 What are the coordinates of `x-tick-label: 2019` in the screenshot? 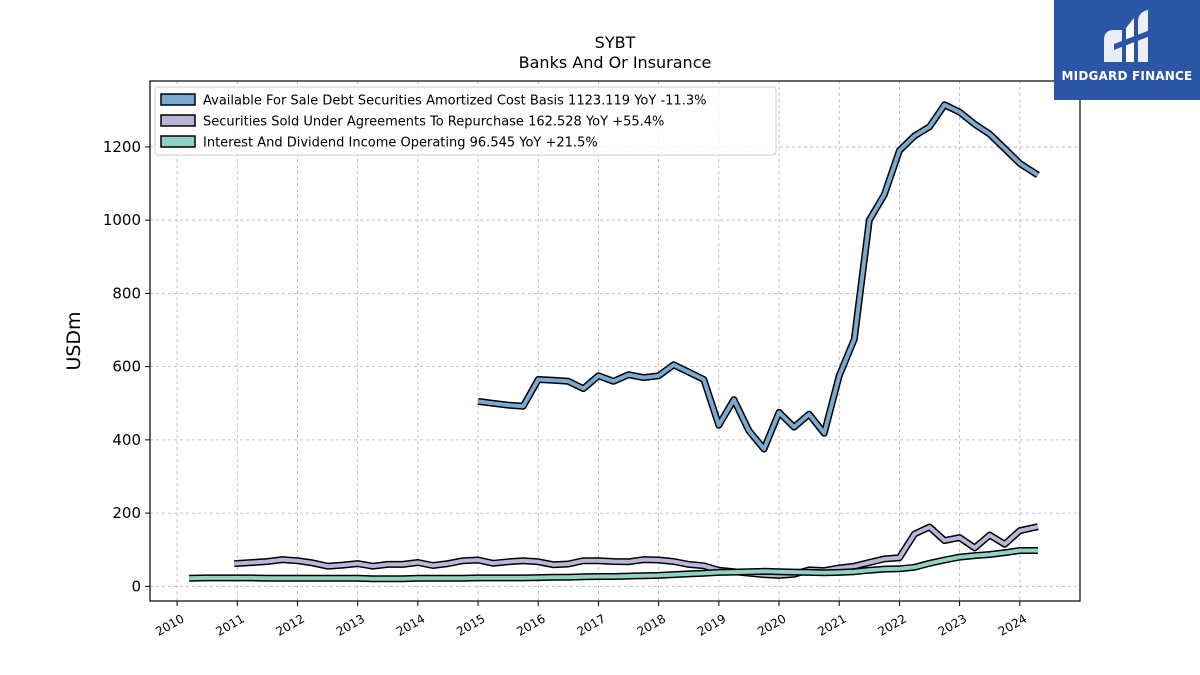 It's located at (711, 624).